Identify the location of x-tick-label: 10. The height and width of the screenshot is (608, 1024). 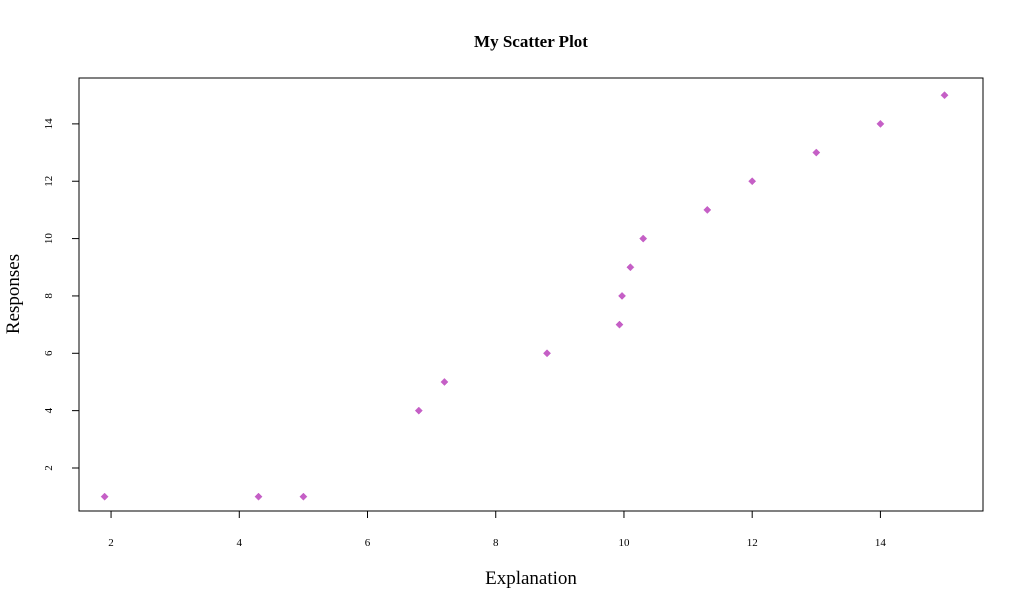
(624, 543).